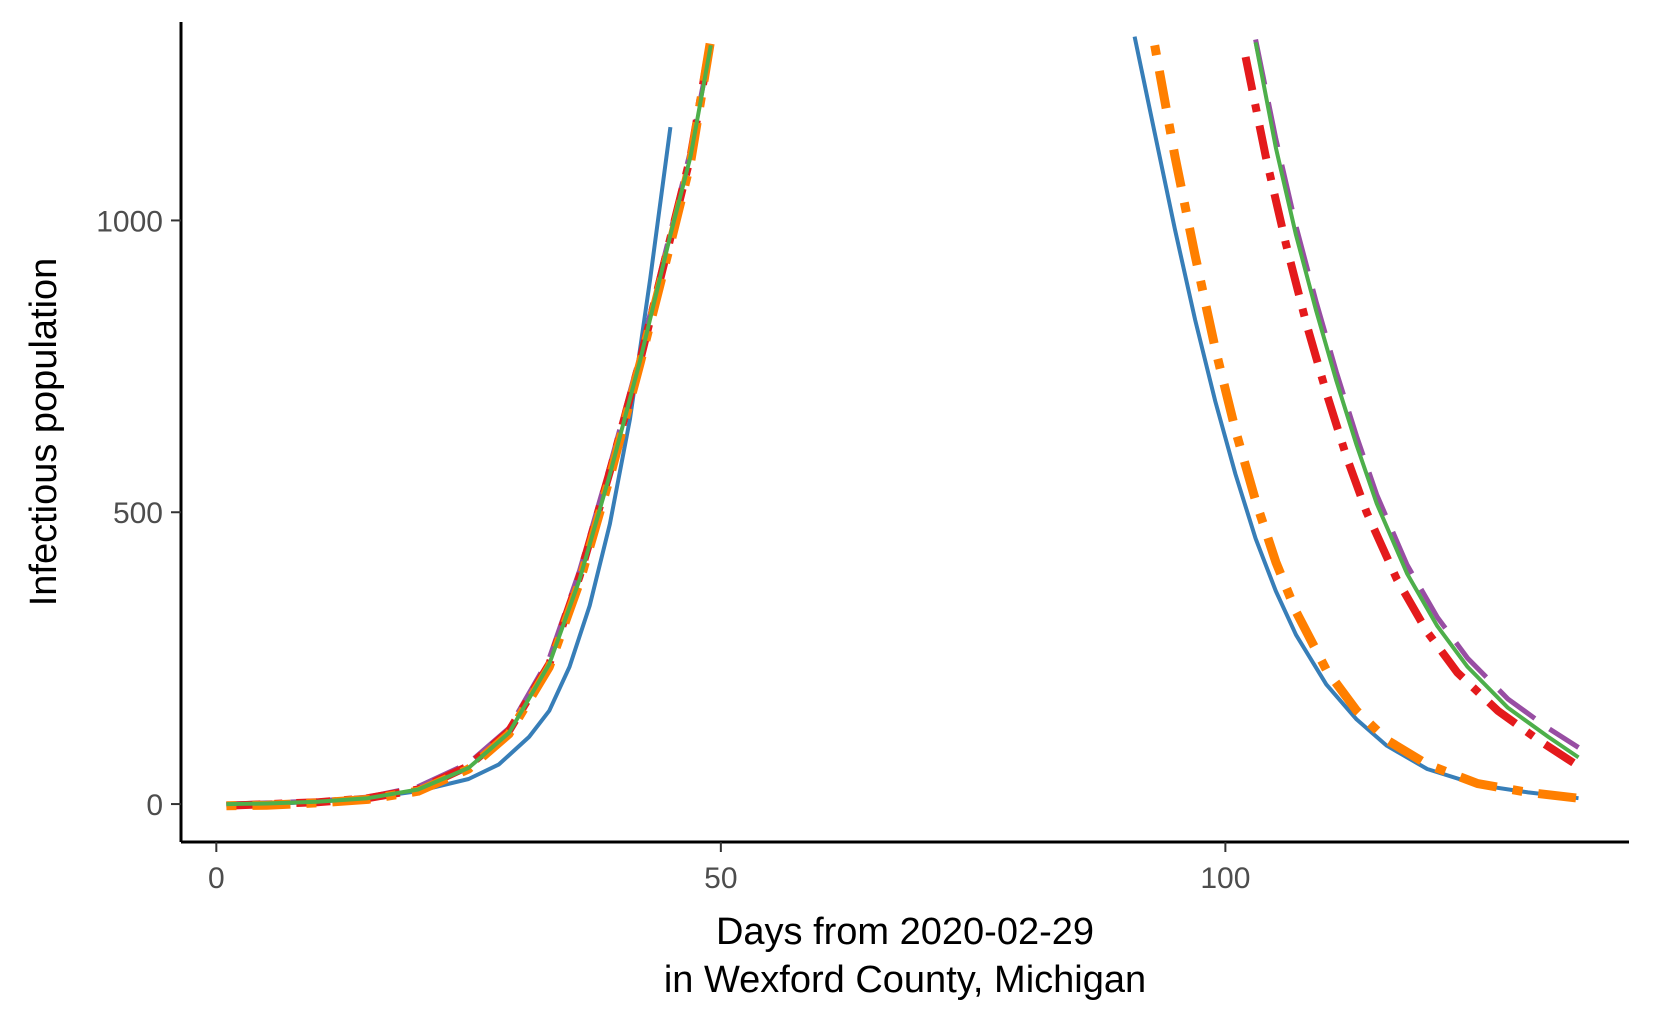  What do you see at coordinates (44, 432) in the screenshot?
I see `y-axis-title: Infectious population` at bounding box center [44, 432].